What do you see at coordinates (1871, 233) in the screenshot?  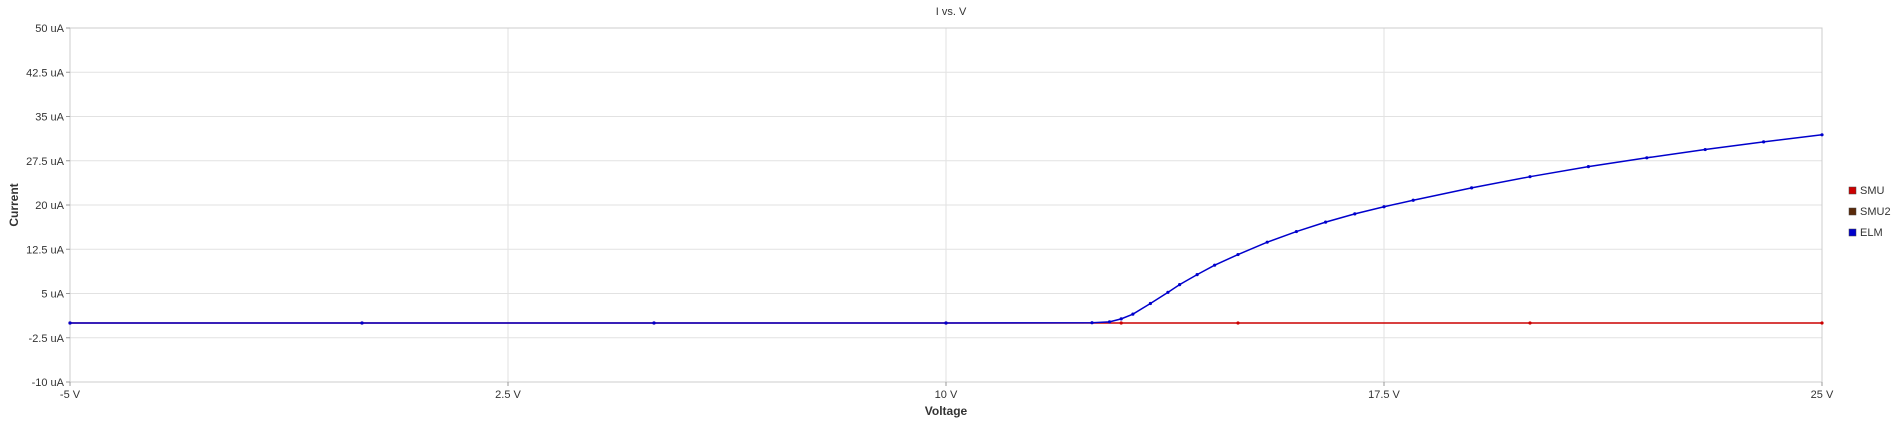 I see `legend-label: ELM` at bounding box center [1871, 233].